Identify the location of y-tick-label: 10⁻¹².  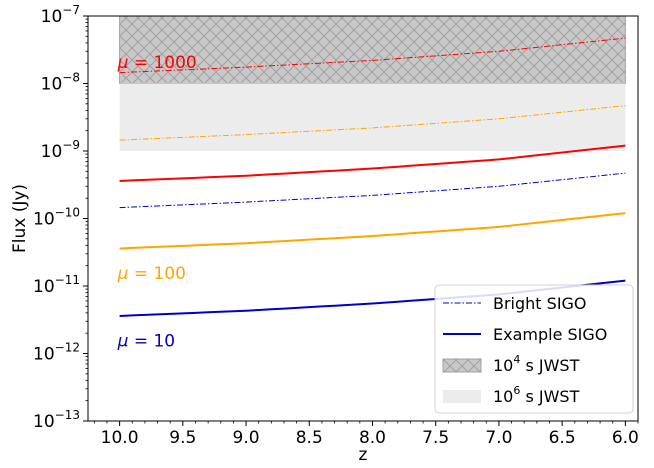
(56, 353).